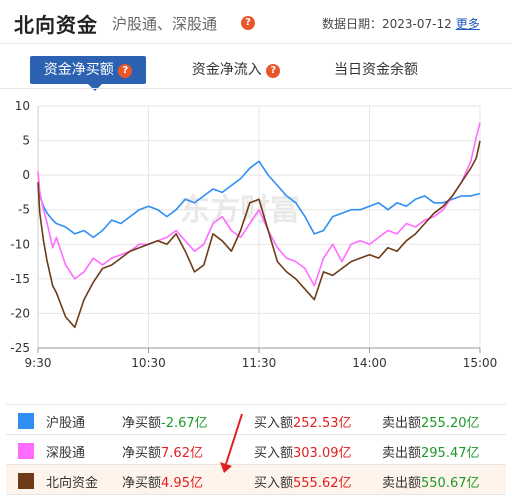  I want to click on y-tick-label: -5, so click(24, 210).